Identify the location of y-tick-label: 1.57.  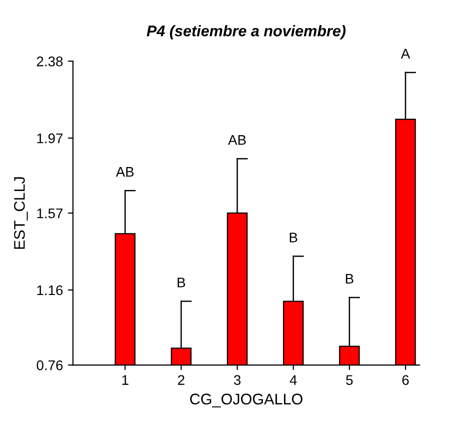
(50, 213).